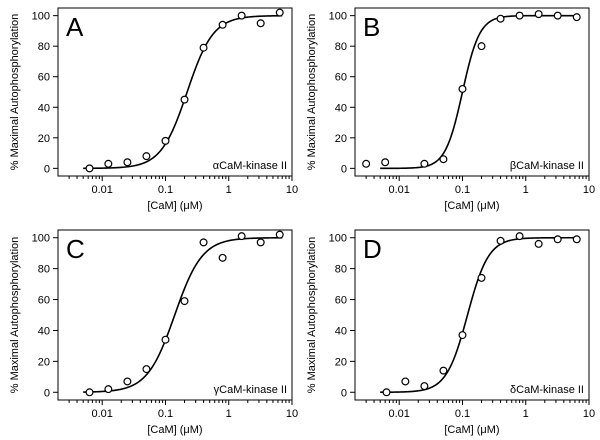  Describe the element at coordinates (371, 27) in the screenshot. I see `panel-letter: B` at that location.